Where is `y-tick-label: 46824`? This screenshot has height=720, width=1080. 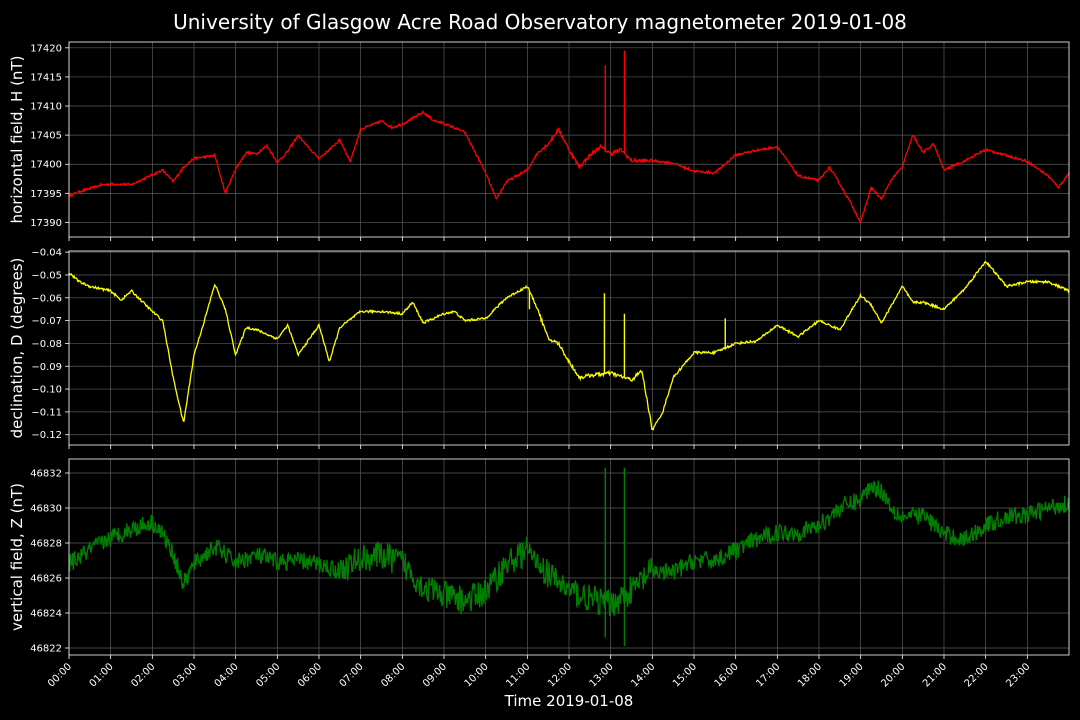
y-tick-label: 46824 is located at coordinates (46, 614).